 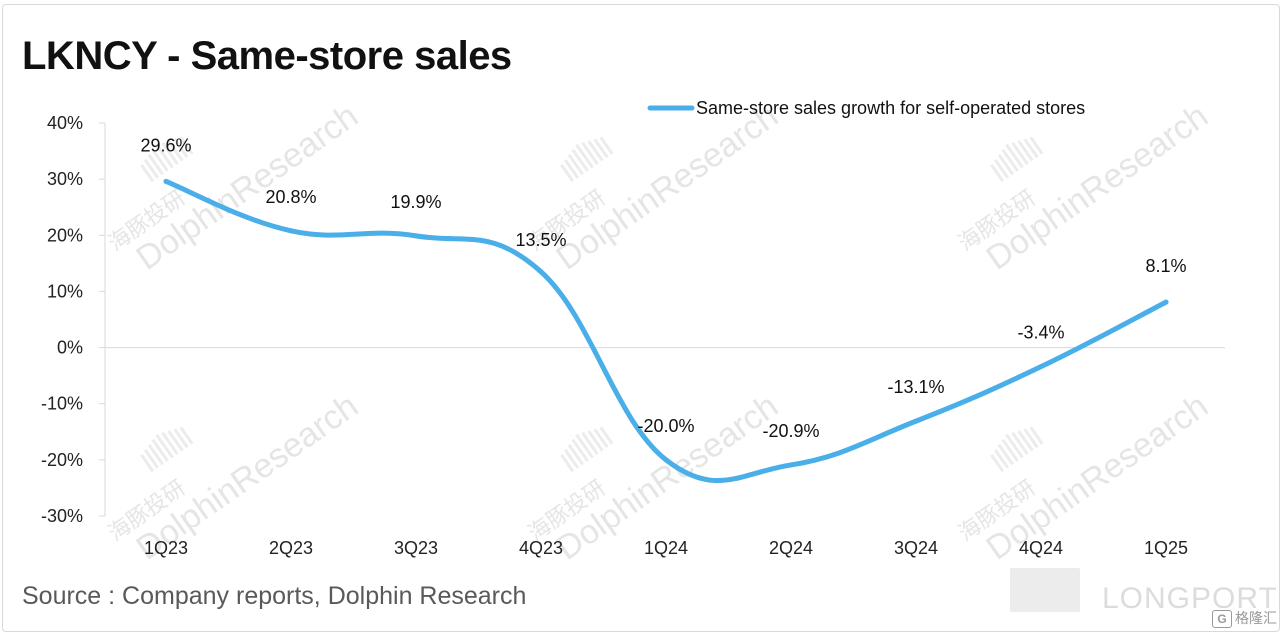 What do you see at coordinates (540, 240) in the screenshot?
I see `data-label: 13.5%` at bounding box center [540, 240].